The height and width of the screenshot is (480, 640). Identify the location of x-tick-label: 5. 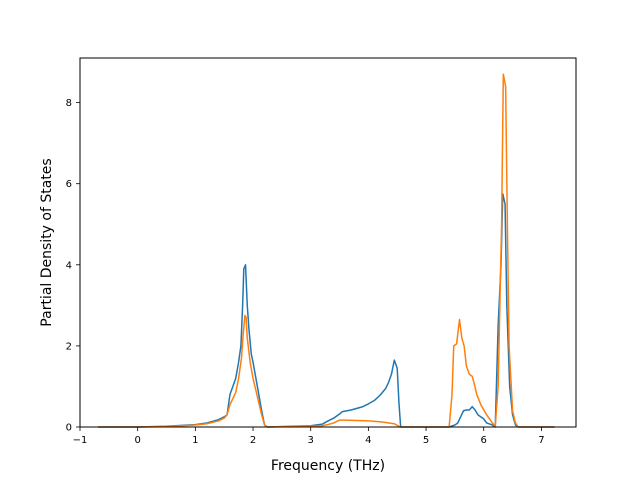
(426, 440).